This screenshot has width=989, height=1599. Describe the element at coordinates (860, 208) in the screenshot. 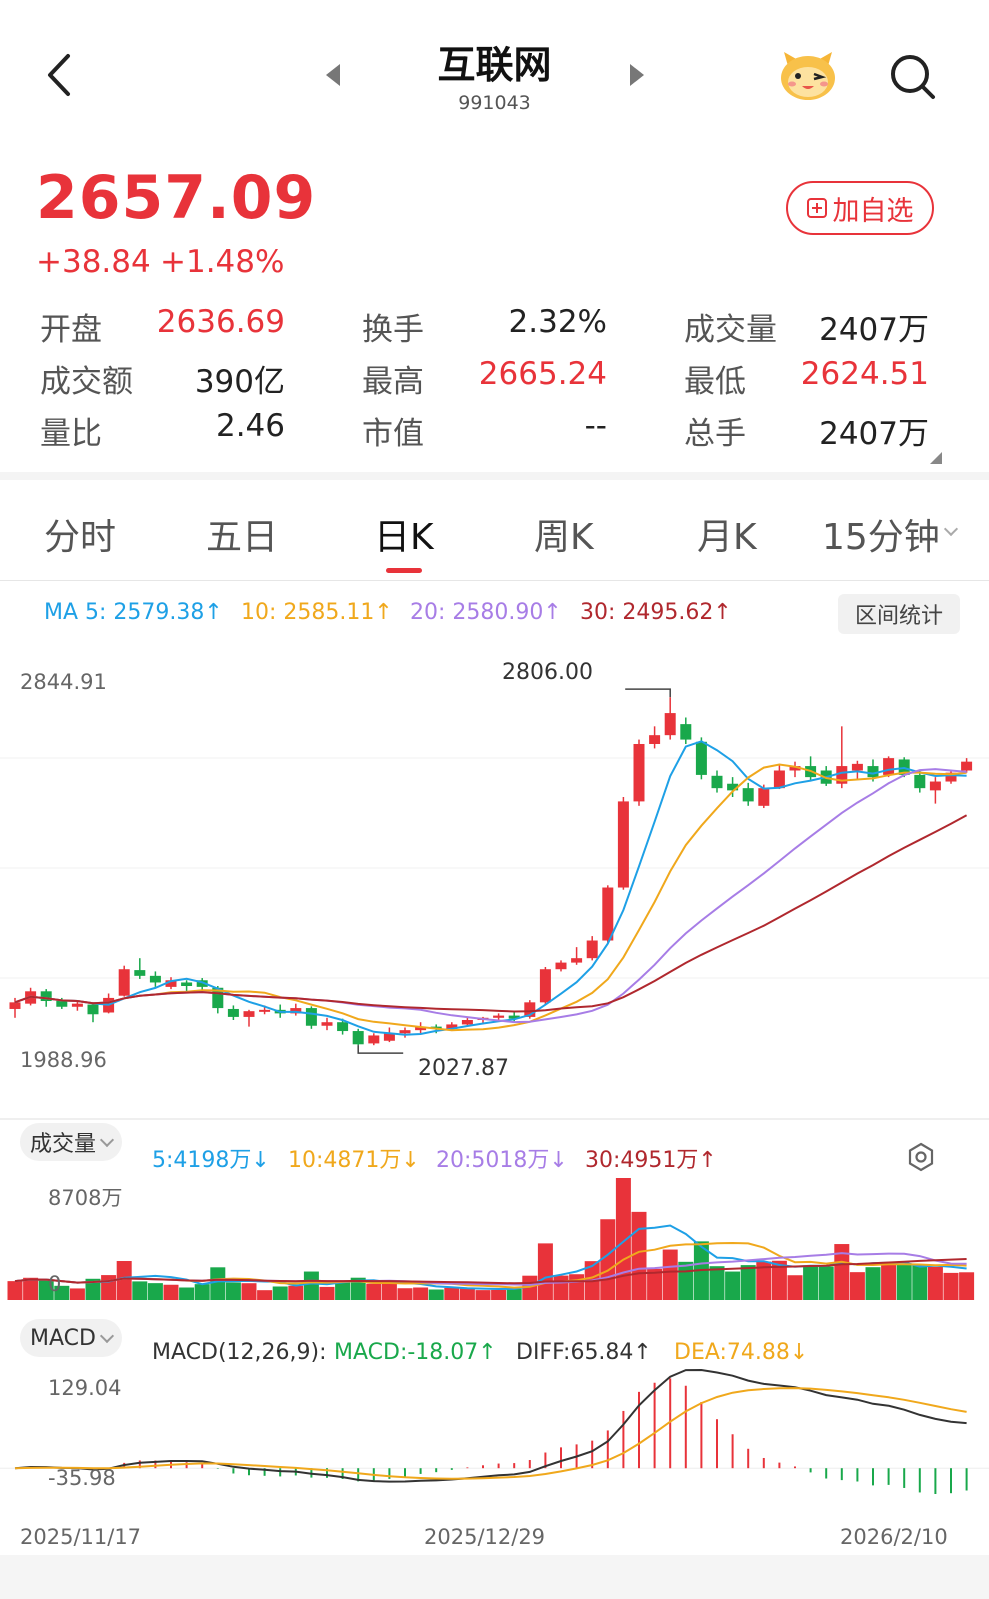

I see `add-watchlist-button: 加自选` at that location.